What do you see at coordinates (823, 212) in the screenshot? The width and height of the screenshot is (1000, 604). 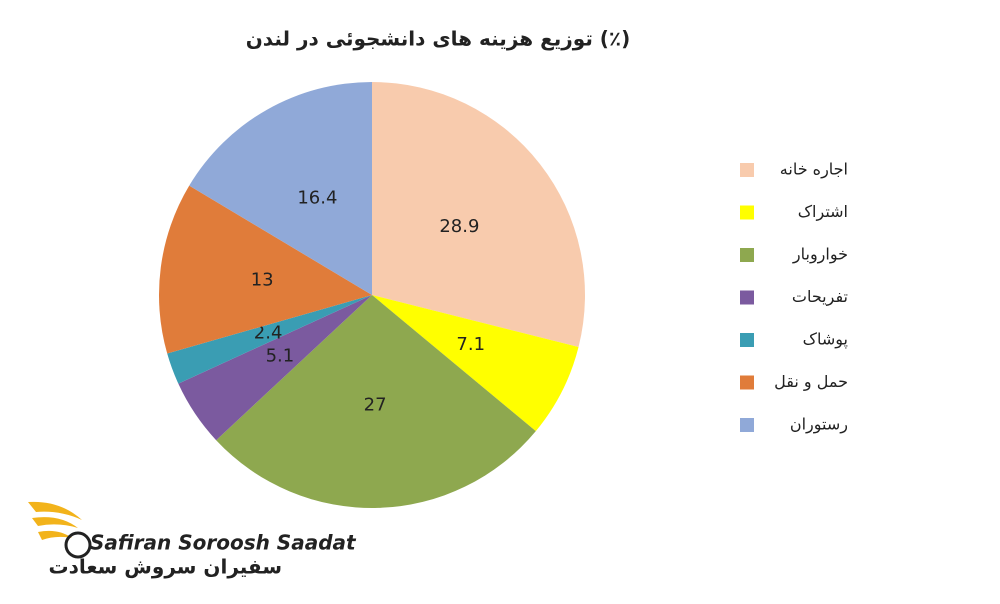 I see `legend-label: اشتراک` at bounding box center [823, 212].